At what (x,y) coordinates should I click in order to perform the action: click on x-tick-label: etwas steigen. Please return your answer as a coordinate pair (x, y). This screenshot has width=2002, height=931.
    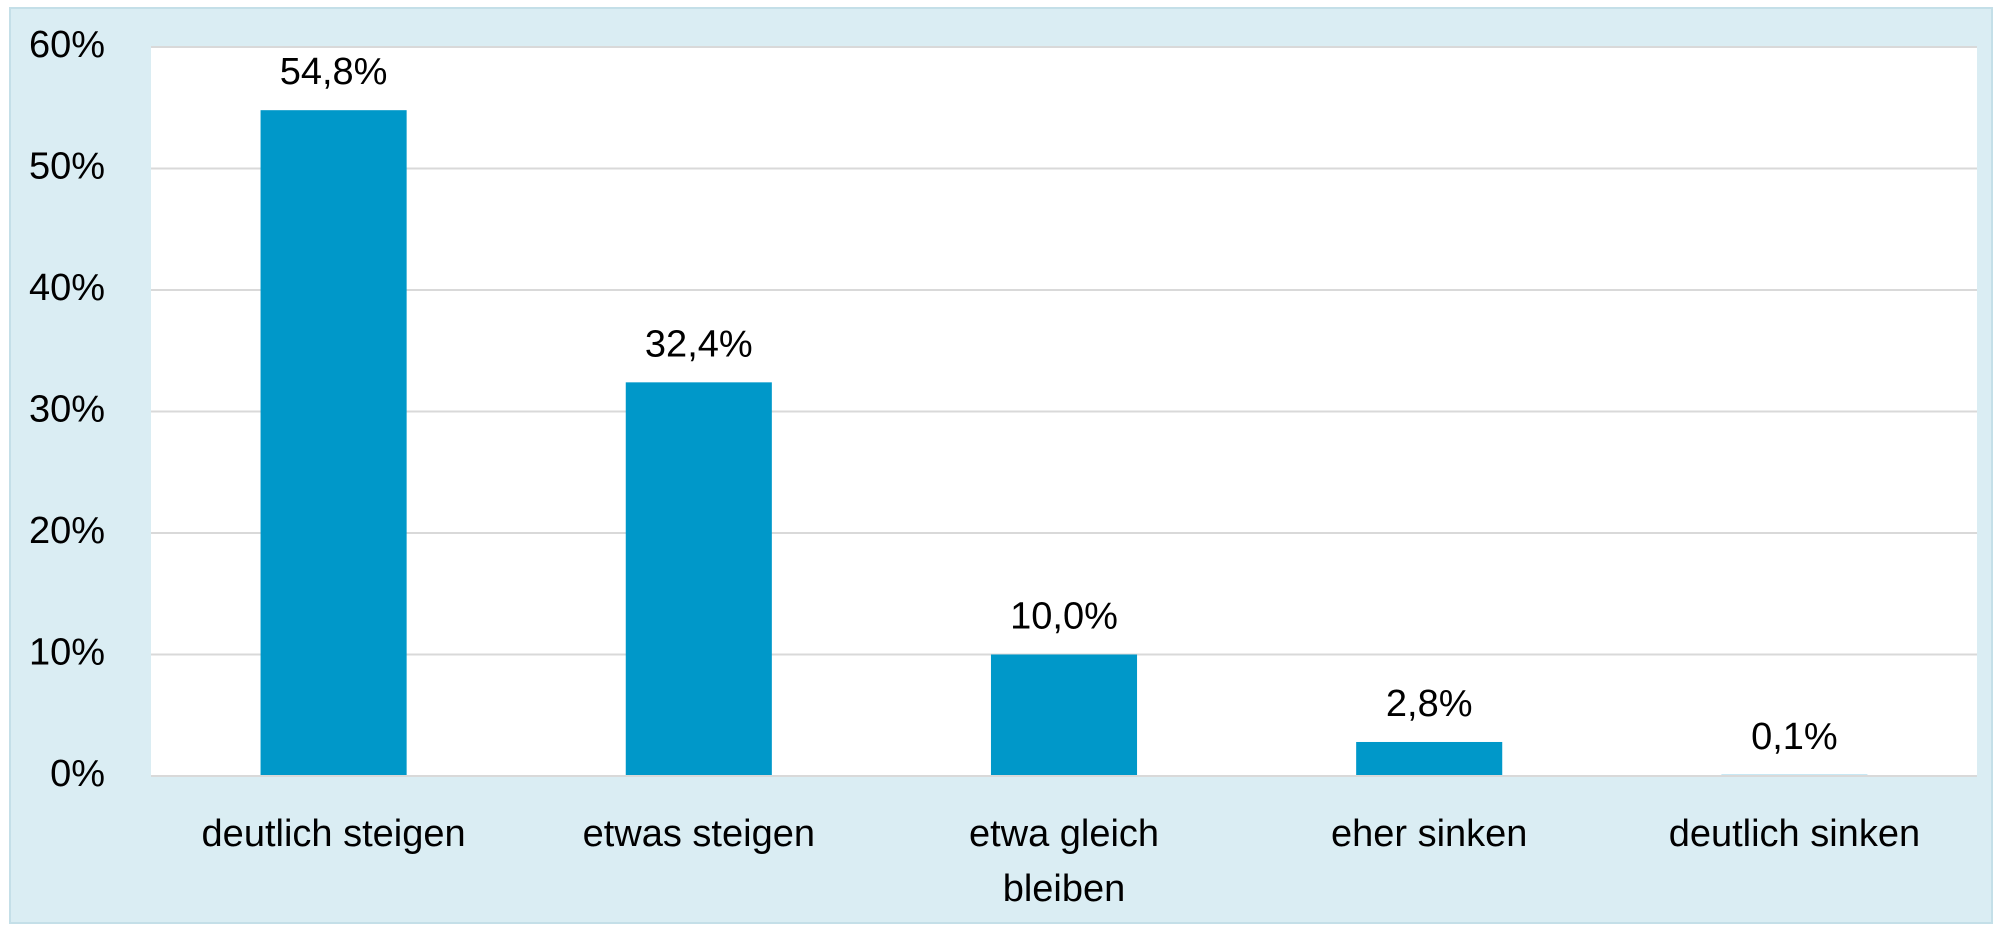
    Looking at the image, I should click on (699, 834).